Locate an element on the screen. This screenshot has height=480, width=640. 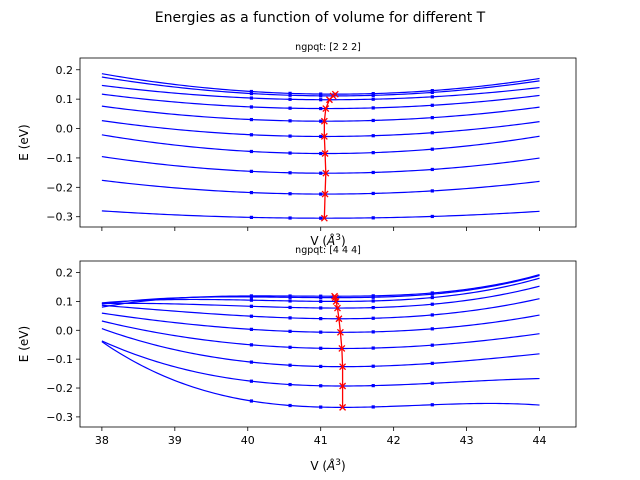
y-tick-label: −0.1 is located at coordinates (59, 158).